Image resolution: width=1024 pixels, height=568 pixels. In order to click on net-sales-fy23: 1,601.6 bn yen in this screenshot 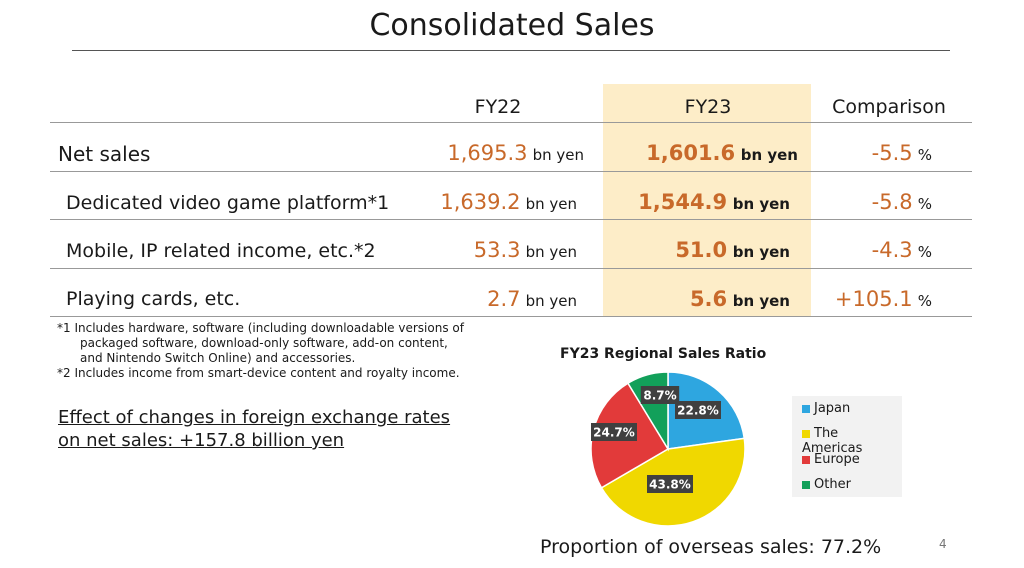, I will do `click(722, 153)`.